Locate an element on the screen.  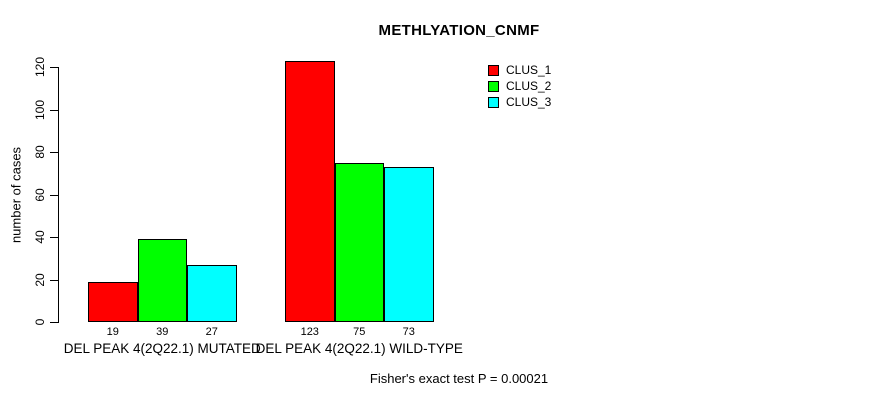
y-tick-label: 20 is located at coordinates (40, 280).